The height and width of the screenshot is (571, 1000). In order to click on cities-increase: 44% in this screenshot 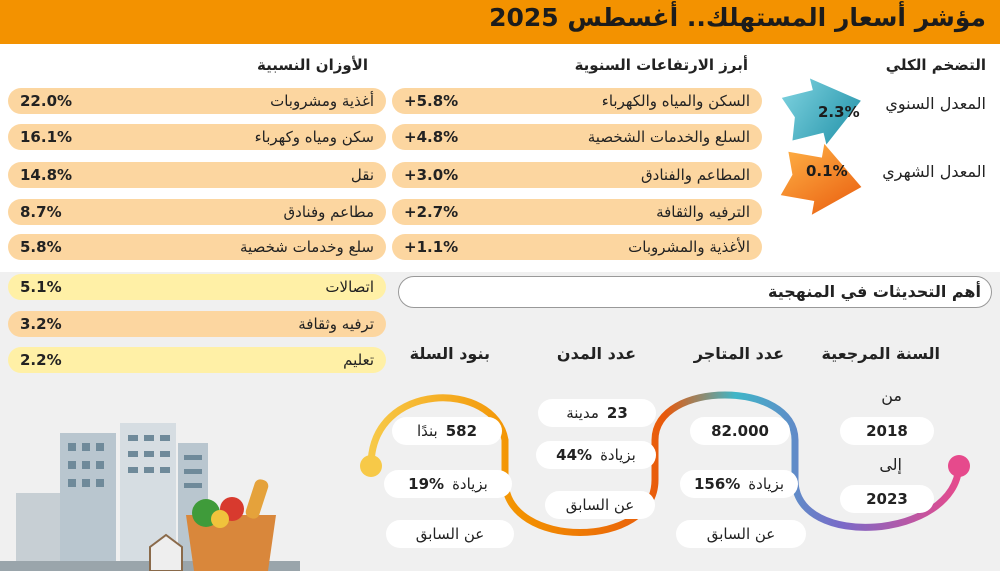, I will do `click(574, 455)`.